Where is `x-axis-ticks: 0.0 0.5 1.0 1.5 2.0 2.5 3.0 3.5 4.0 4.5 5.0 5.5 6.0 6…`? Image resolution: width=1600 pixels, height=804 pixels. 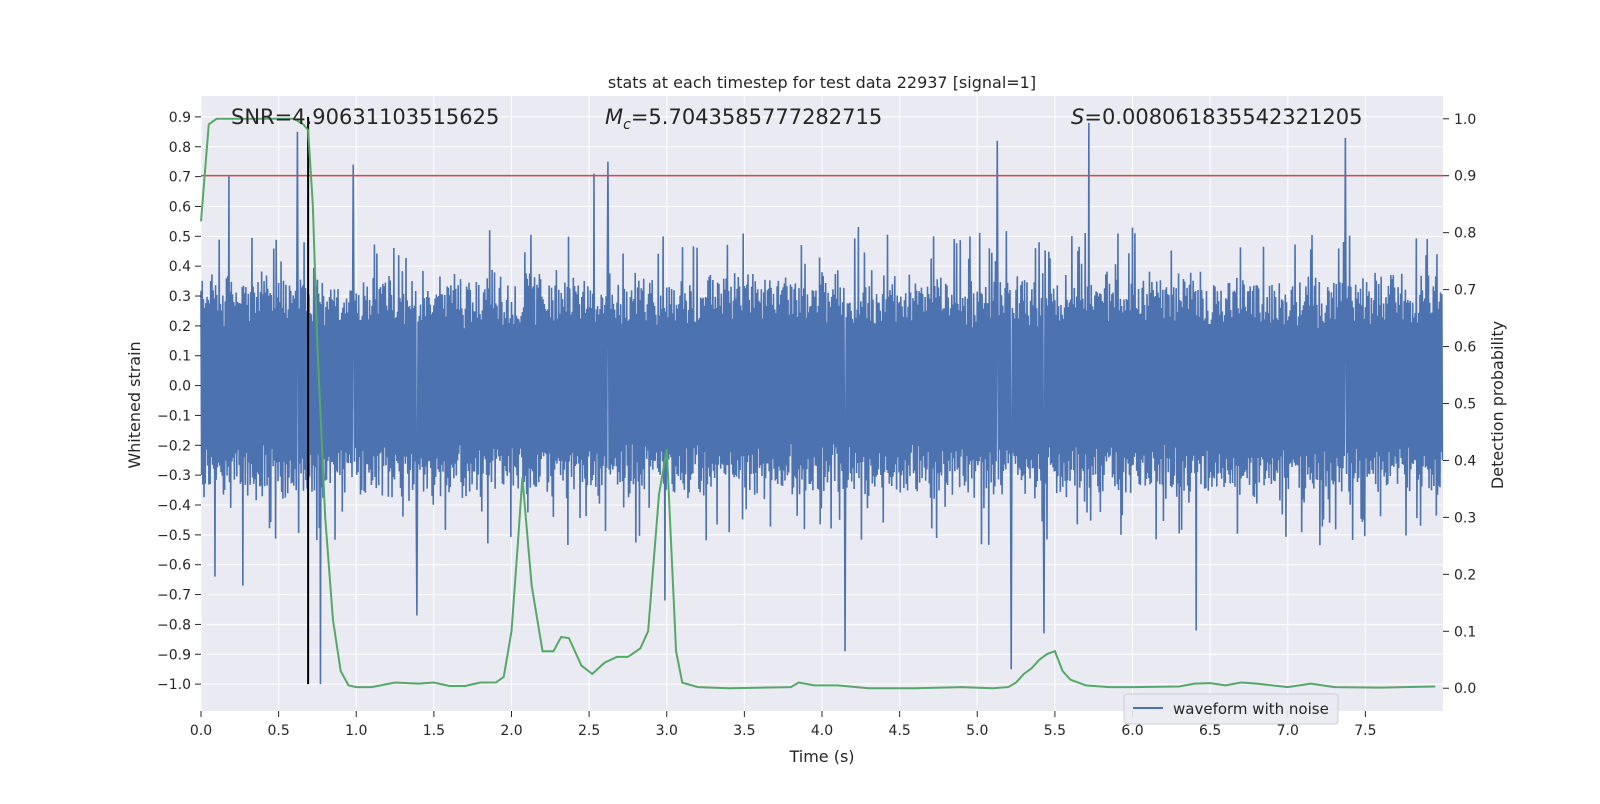
x-axis-ticks: 0.0 0.5 1.0 1.5 2.0 2.5 3.0 3.5 4.0 4.5 5.0 5.5 6.0 6… is located at coordinates (783, 725).